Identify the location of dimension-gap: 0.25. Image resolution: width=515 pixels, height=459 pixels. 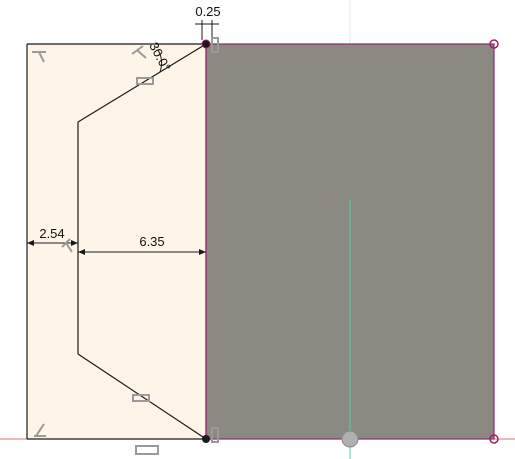
(208, 22).